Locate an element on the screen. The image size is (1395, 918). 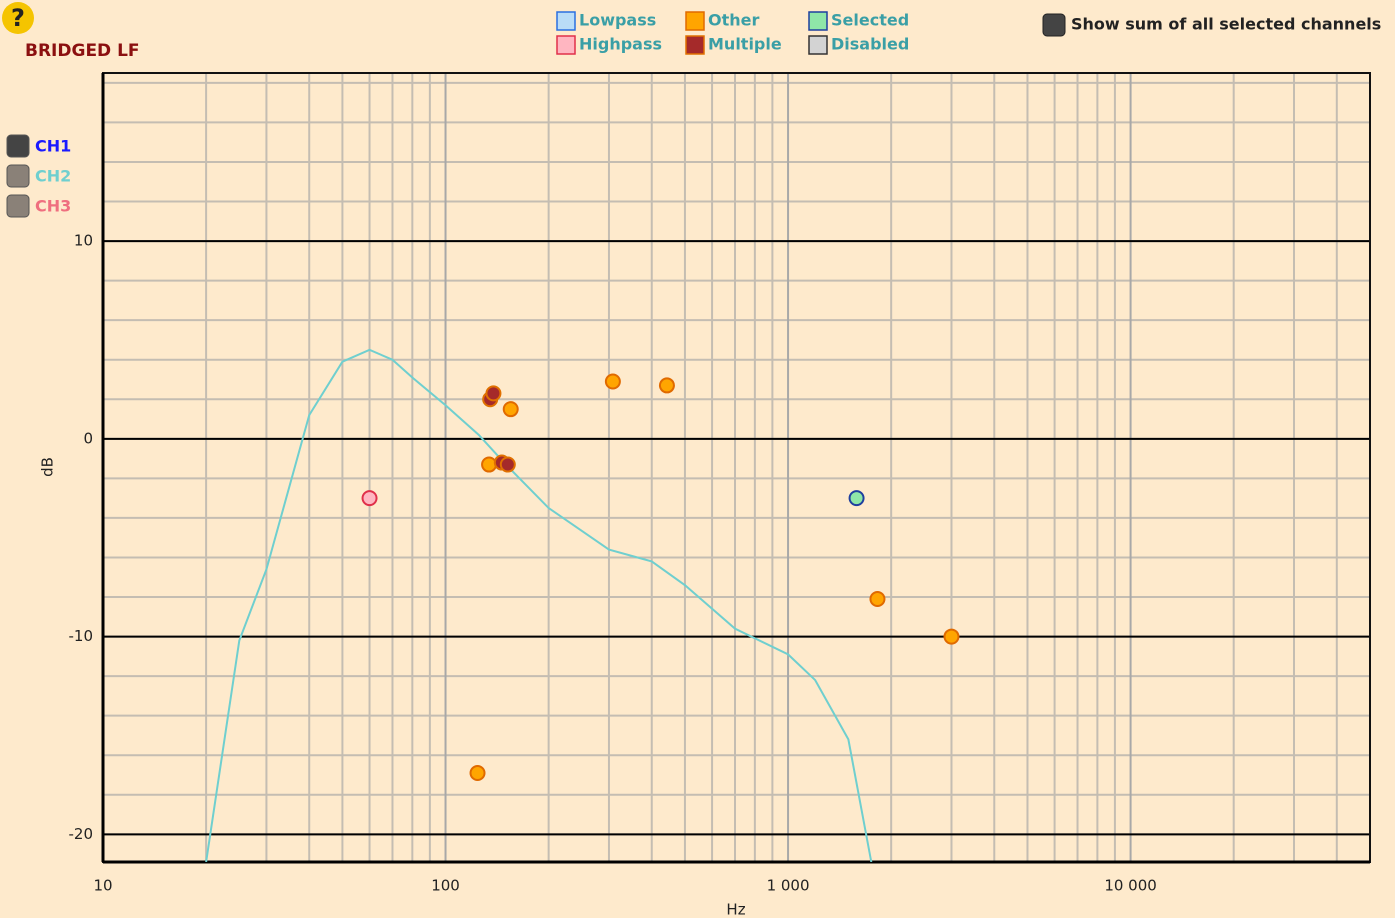
y-tick-label: -20 is located at coordinates (81, 834).